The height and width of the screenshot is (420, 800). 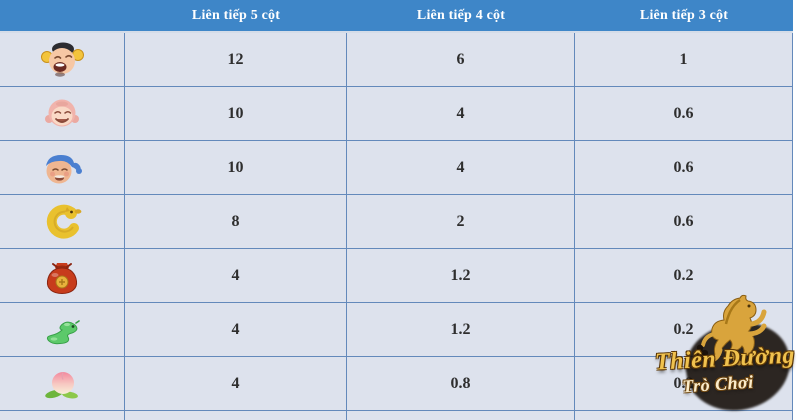 I want to click on column-label: Liên tiếp 4 cột, so click(x=461, y=15).